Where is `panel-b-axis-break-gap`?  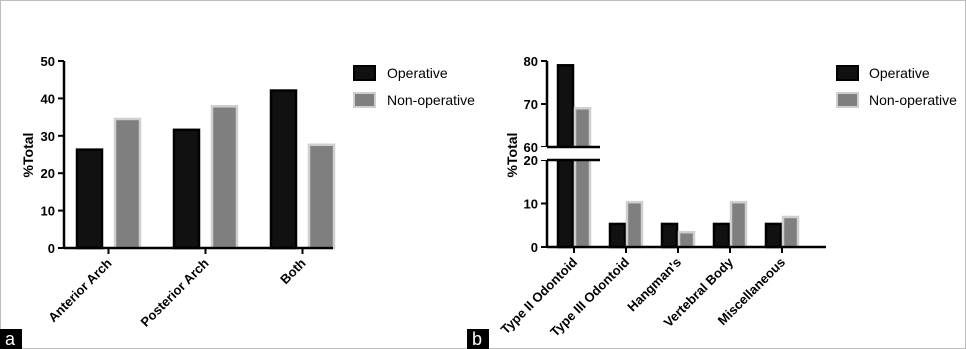
panel-b-axis-break-gap is located at coordinates (685, 153).